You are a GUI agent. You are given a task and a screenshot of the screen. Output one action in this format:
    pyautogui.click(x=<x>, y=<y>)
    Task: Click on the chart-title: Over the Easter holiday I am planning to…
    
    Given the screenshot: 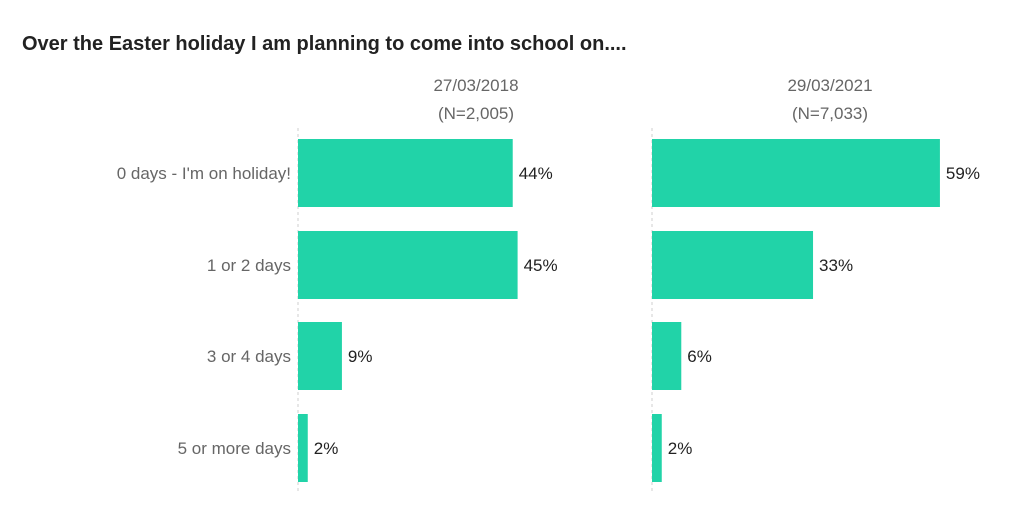 What is the action you would take?
    pyautogui.click(x=324, y=44)
    